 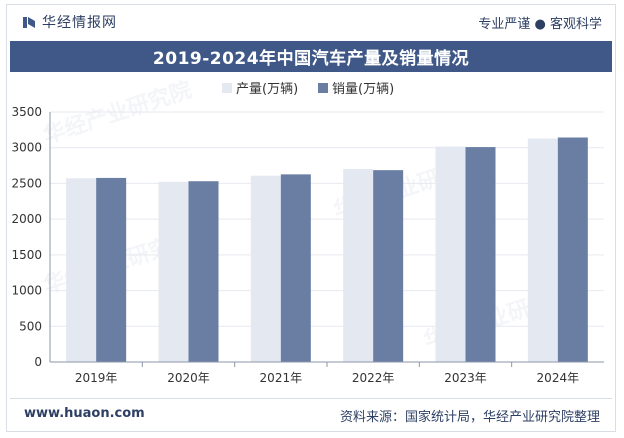 What do you see at coordinates (311, 398) in the screenshot?
I see `footer-divider` at bounding box center [311, 398].